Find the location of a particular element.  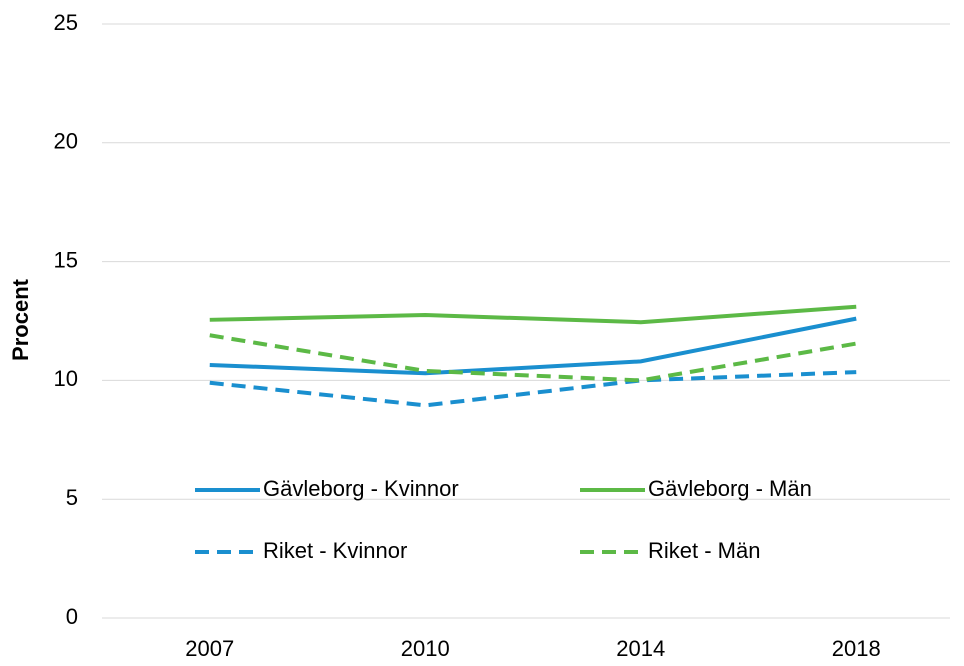

y-tick-label: 25 is located at coordinates (66, 22).